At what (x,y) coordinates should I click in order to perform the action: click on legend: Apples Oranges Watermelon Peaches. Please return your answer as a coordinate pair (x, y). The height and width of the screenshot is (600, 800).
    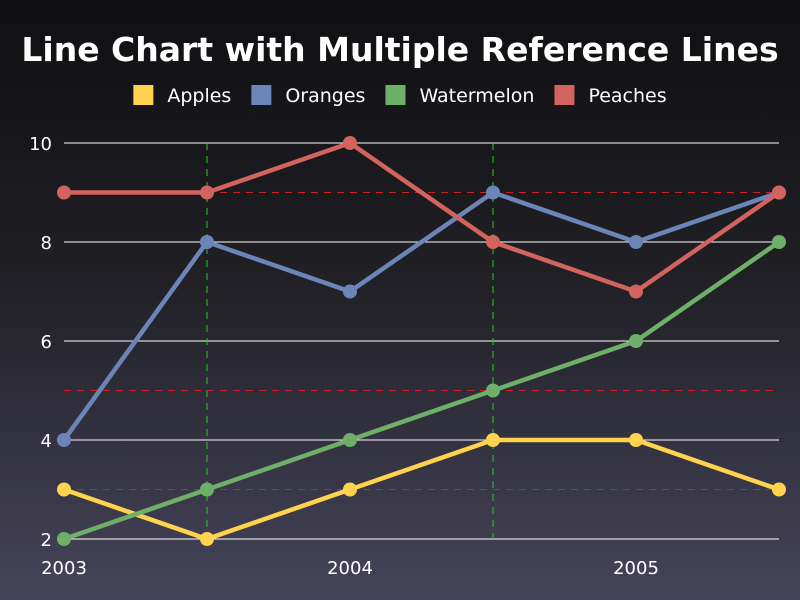
    Looking at the image, I should click on (400, 96).